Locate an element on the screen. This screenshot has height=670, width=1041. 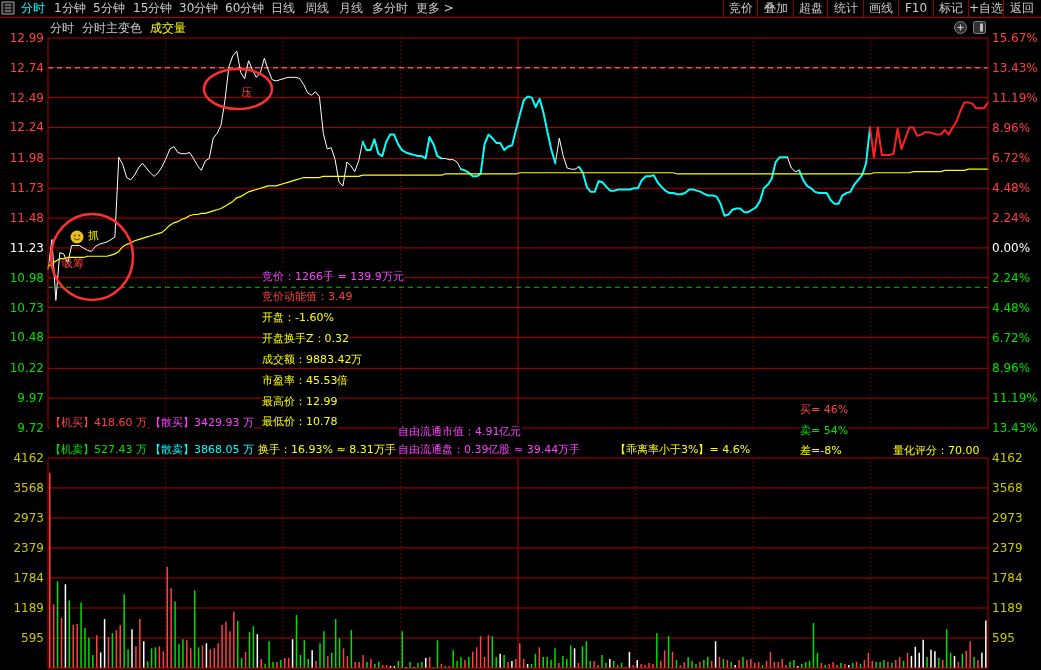
text: 日线 is located at coordinates (283, 8).